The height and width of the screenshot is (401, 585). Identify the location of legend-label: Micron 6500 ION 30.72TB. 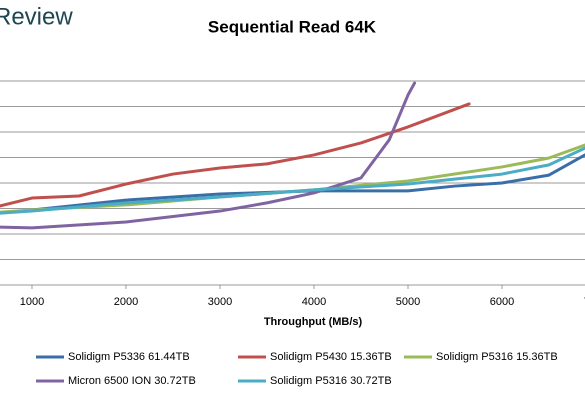
(132, 381).